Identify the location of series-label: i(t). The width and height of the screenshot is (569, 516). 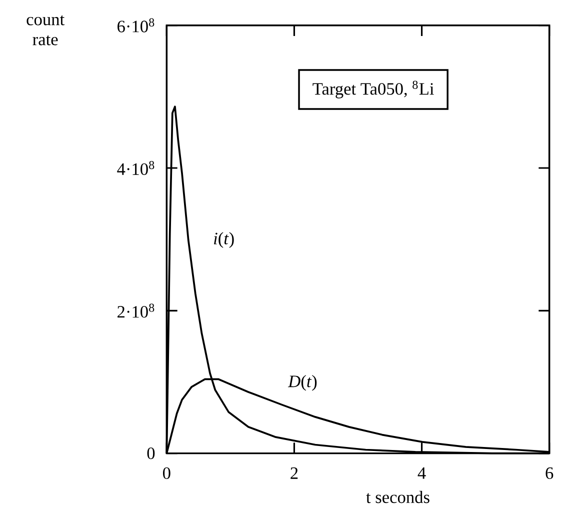
(224, 240).